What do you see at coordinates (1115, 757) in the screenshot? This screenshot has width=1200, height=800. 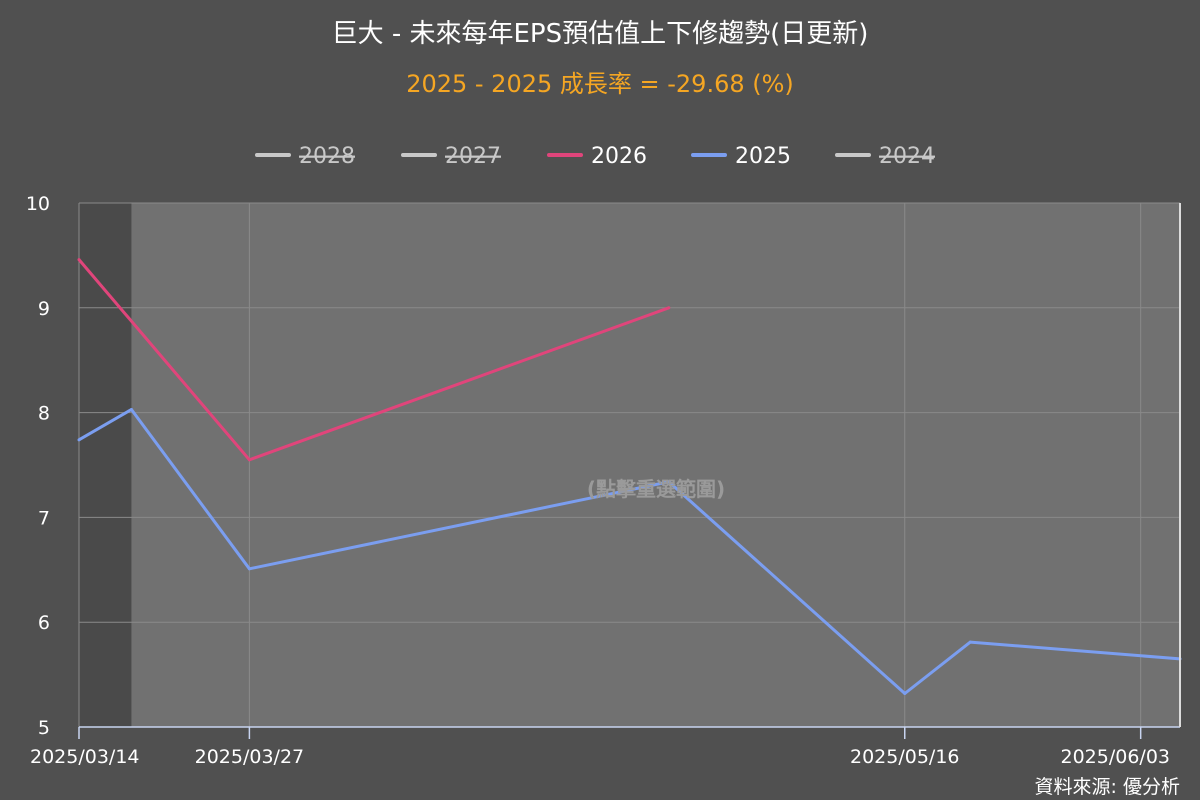 I see `x-tick-label: 2025/06/03` at bounding box center [1115, 757].